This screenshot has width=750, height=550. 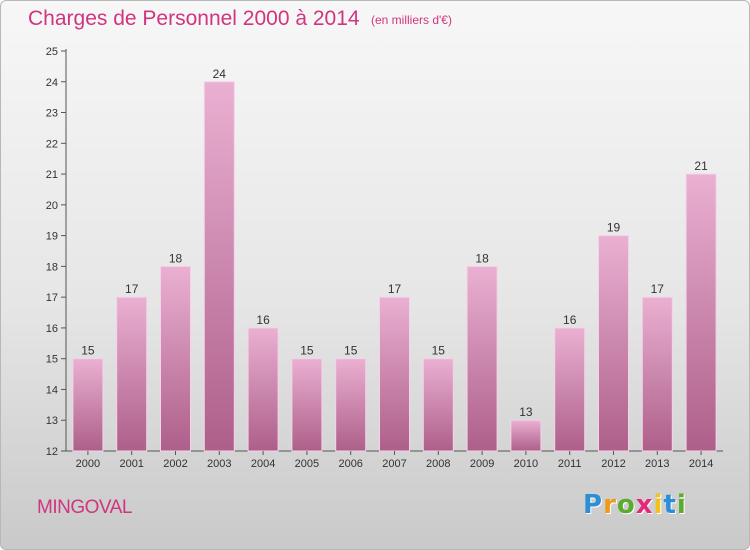 I want to click on data-label: 13, so click(x=526, y=412).